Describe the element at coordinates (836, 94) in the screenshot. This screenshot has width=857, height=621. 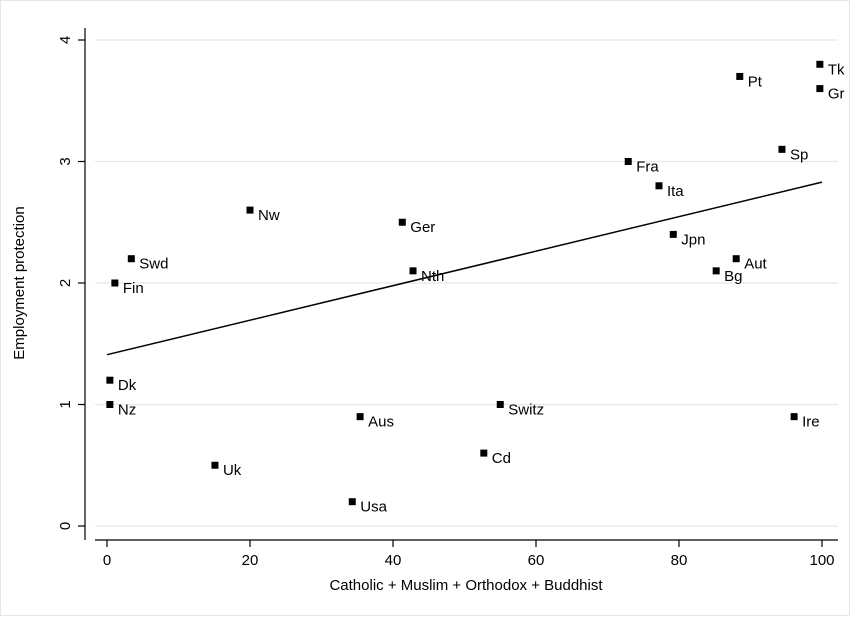
I see `point-label: Gr` at that location.